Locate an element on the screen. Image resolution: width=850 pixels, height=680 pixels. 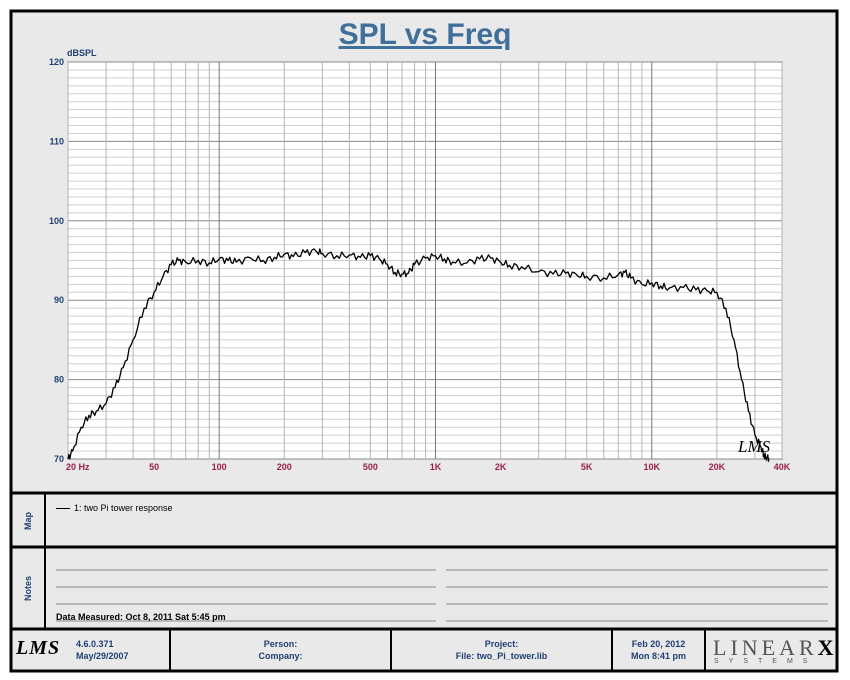
file-field: File: two_Pi_tower.lib is located at coordinates (501, 656).